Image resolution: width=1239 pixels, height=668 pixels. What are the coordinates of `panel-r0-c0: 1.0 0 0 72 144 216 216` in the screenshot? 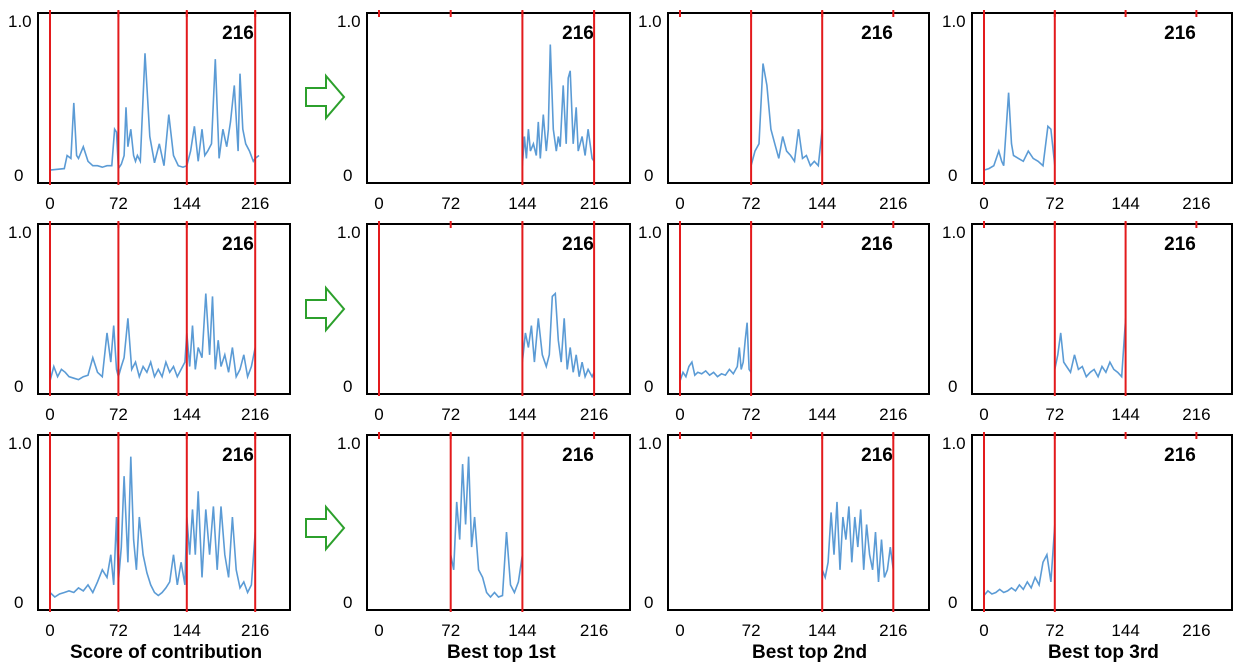 It's located at (149, 111).